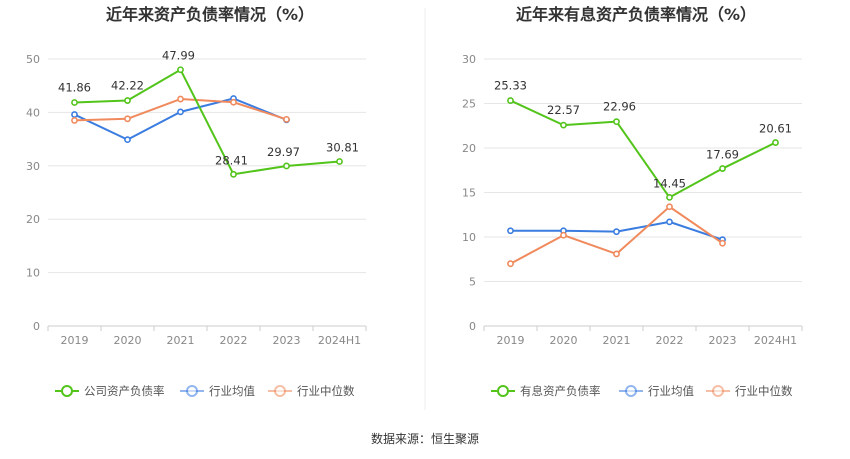  Describe the element at coordinates (722, 155) in the screenshot. I see `data-label: 17.69` at that location.